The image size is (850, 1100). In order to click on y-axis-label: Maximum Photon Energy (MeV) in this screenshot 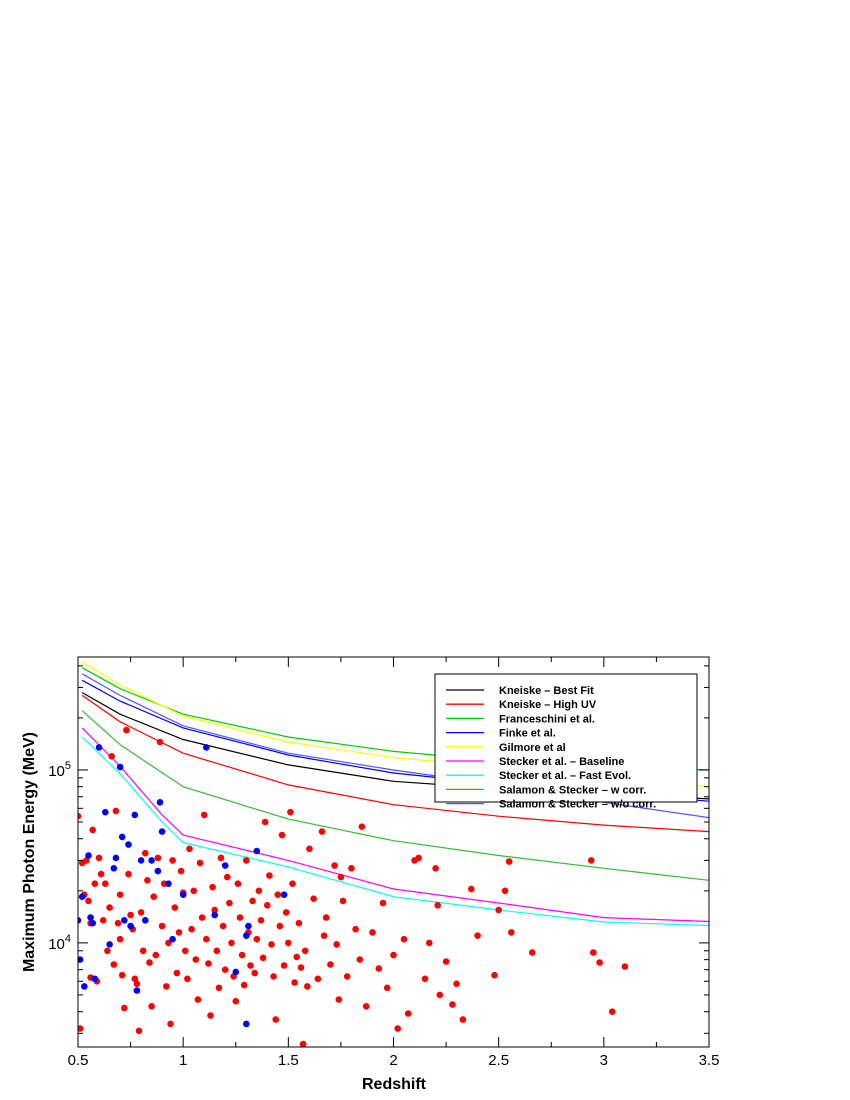, I will do `click(29, 852)`.